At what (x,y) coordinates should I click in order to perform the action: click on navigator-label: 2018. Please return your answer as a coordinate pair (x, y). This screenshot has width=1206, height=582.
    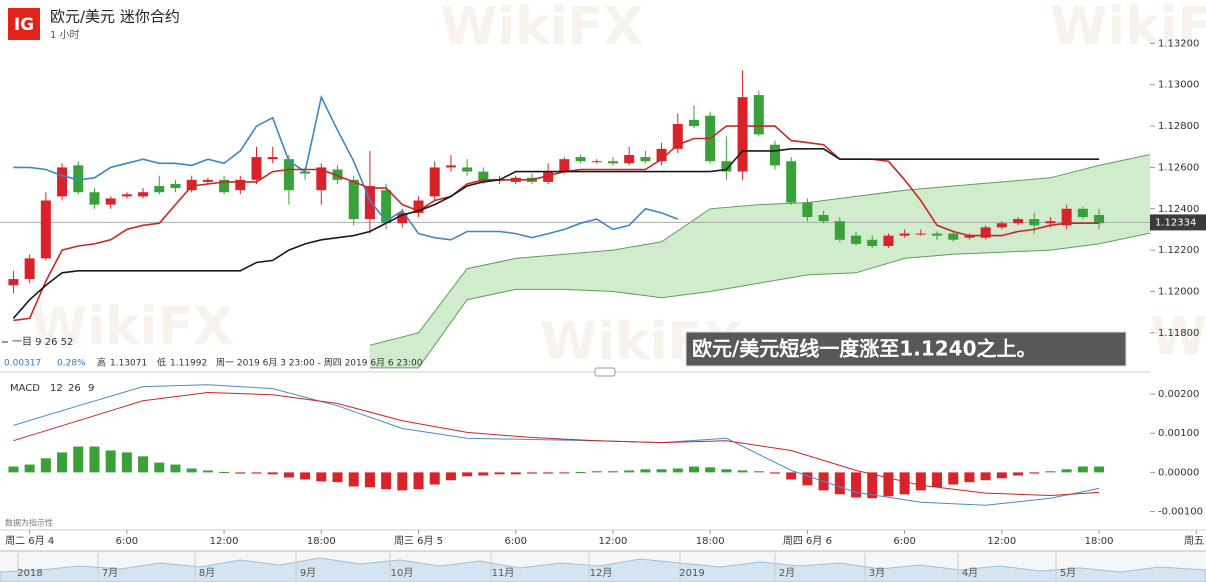
    Looking at the image, I should click on (29, 573).